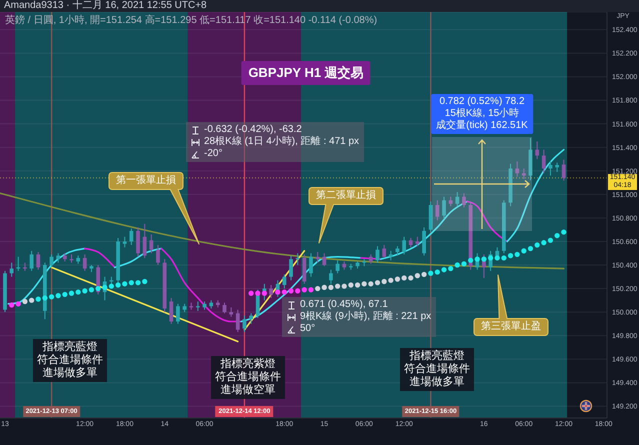 This screenshot has height=445, width=639. Describe the element at coordinates (319, 6) in the screenshot. I see `text: Amanda9313 · 十二月 16, 2021 12:55 UTC+8` at that location.